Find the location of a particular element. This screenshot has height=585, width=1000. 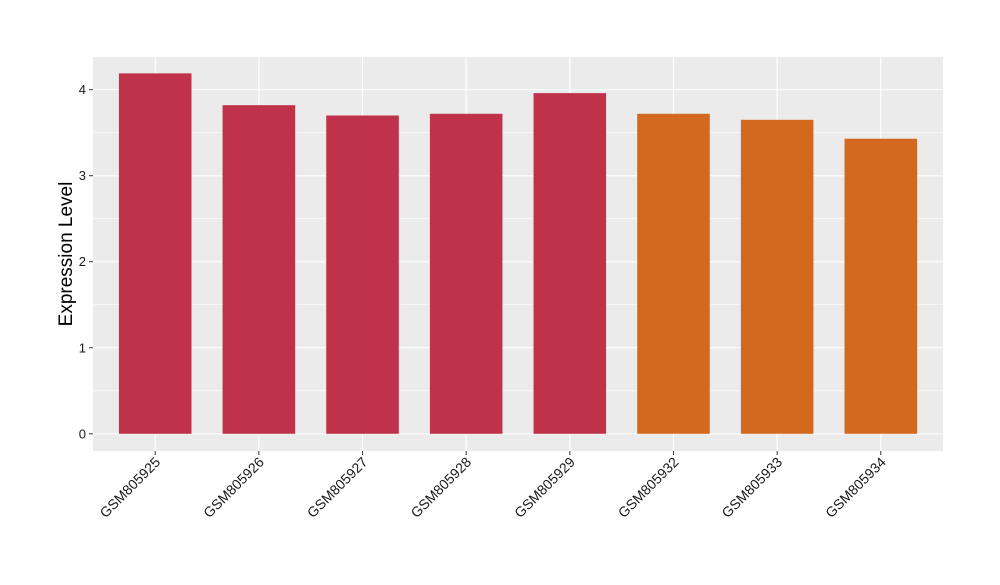

bar-gsm805927 is located at coordinates (362, 274).